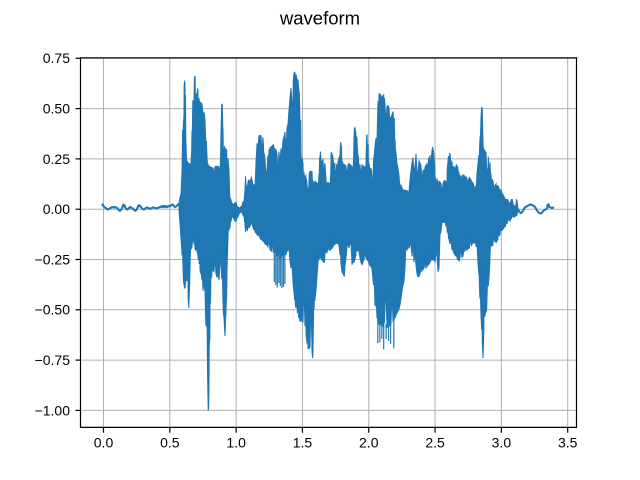  I want to click on svg-text: 0.0, so click(104, 443).